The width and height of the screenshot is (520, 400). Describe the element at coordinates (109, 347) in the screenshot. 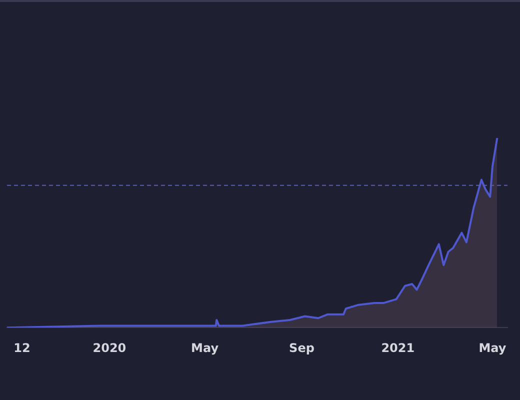

I see `x-tick-label: 2020` at that location.